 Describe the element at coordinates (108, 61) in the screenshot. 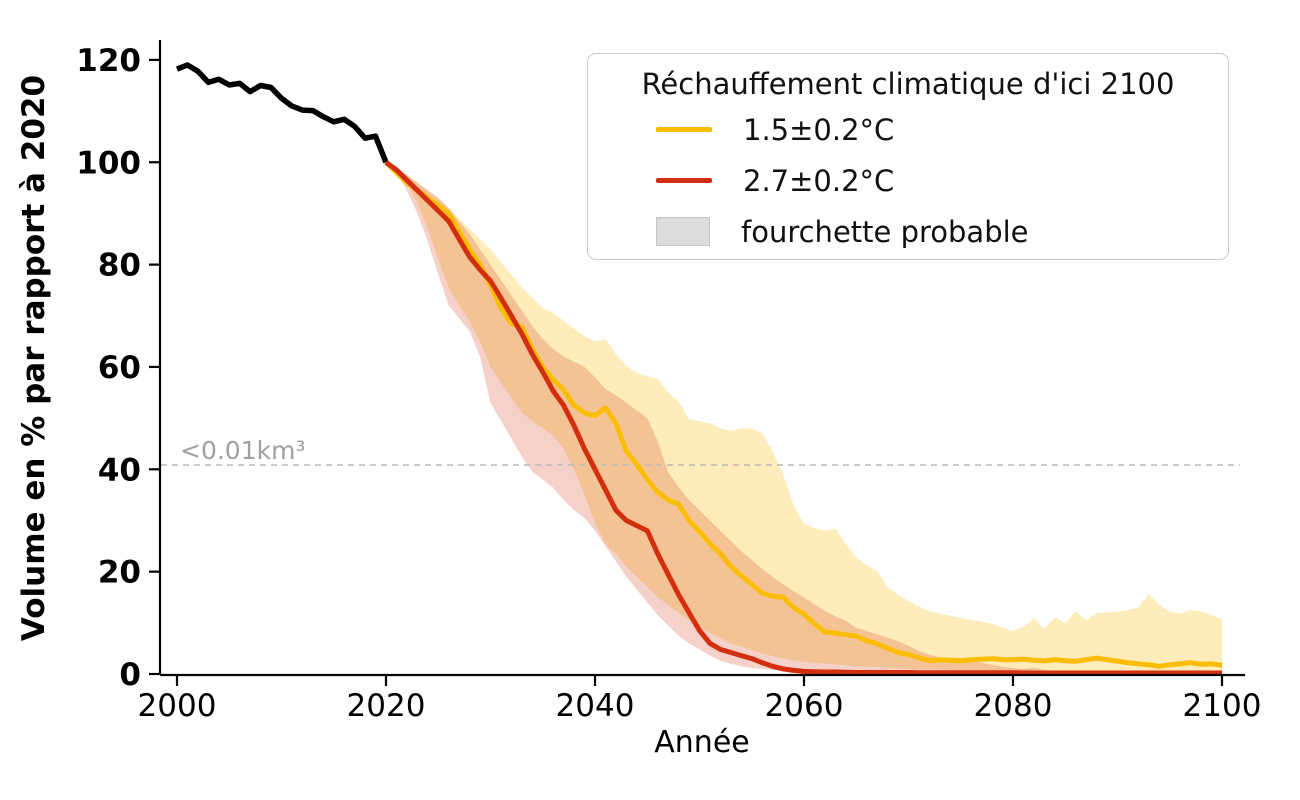

I see `y-tick-label: 120` at that location.